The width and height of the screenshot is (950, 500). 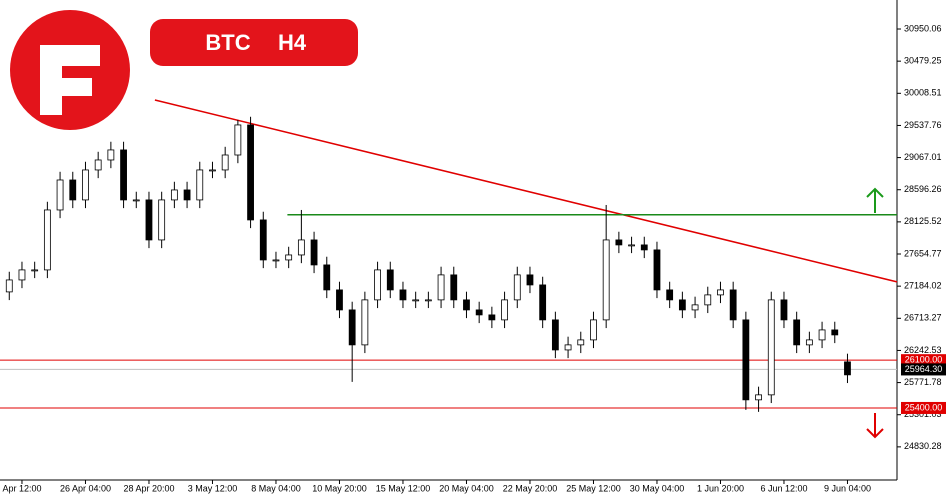 I want to click on symbol: BTC, so click(x=227, y=42).